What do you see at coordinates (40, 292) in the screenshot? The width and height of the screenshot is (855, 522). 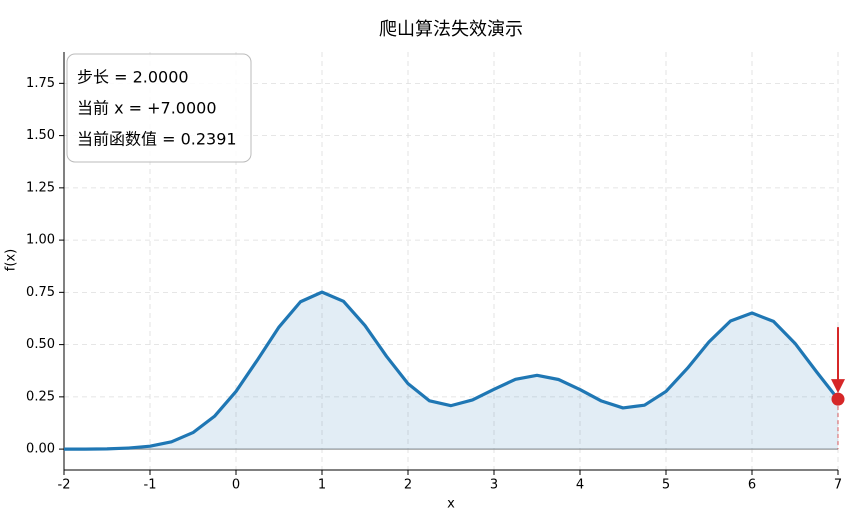 I see `y-tick-label: 0.75` at bounding box center [40, 292].